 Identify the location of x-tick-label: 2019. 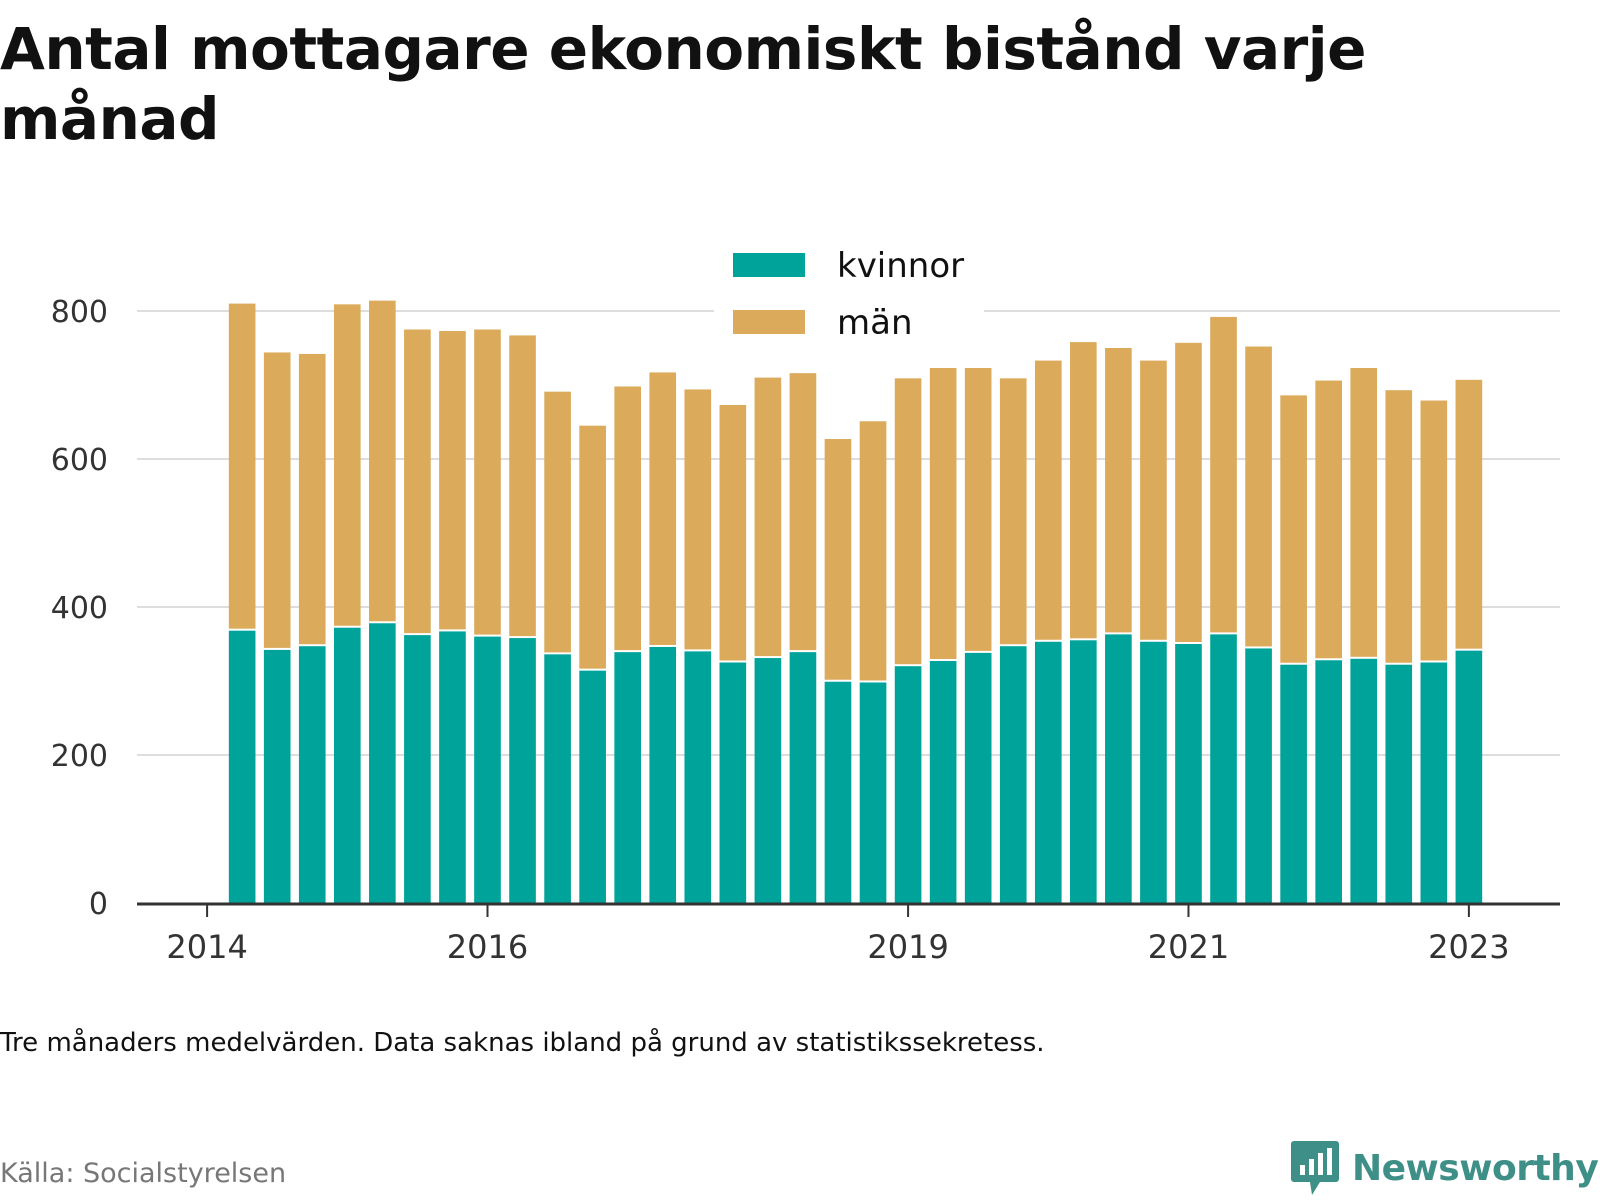
(907, 947).